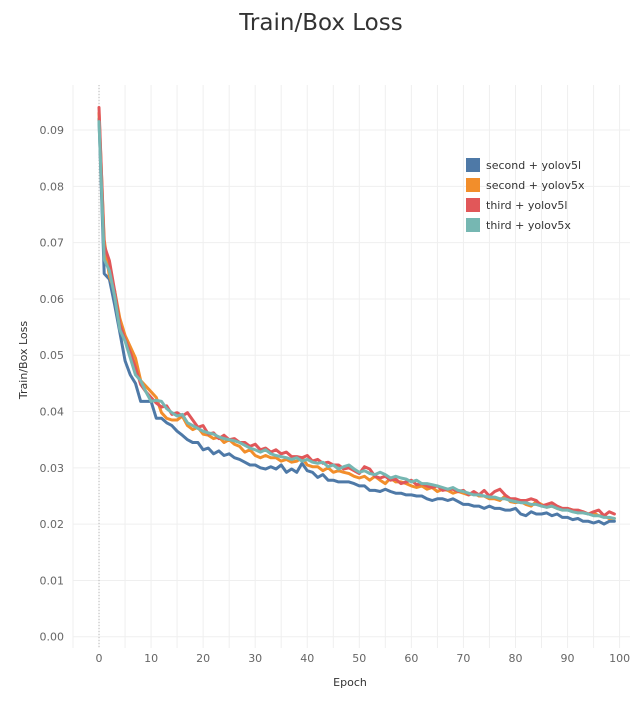 This screenshot has width=642, height=702. I want to click on x-tick-label: 80, so click(515, 658).